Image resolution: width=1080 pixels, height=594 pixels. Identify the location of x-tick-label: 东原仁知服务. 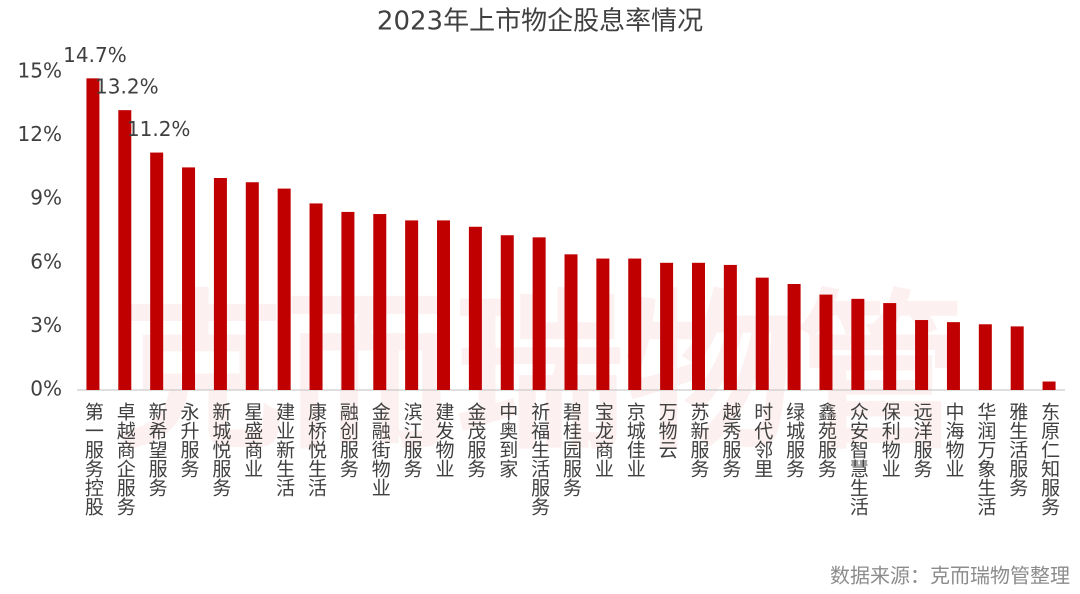
(1049, 459).